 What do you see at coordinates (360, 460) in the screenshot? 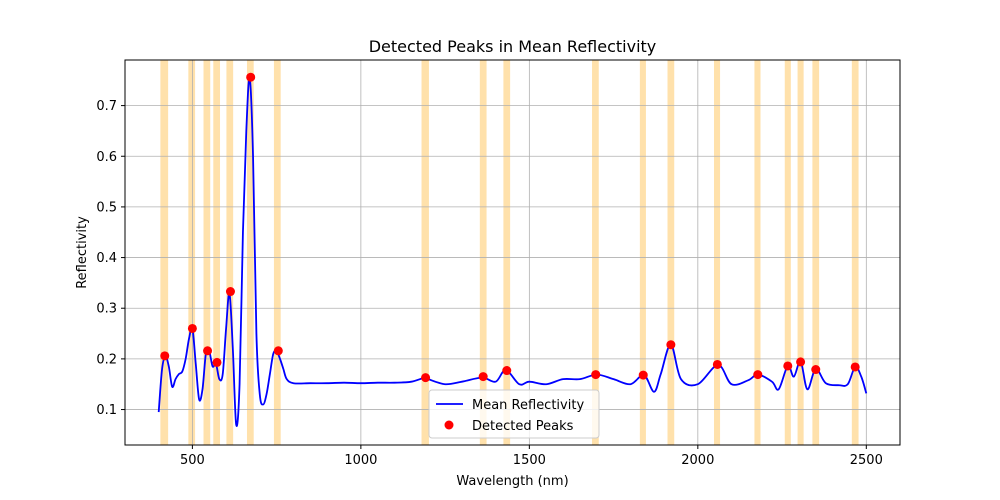
I see `x-tick-label: 1000` at bounding box center [360, 460].